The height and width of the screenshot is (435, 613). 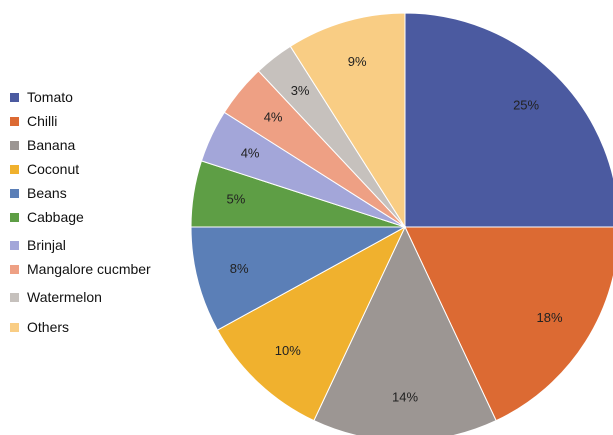 I want to click on legend-item-banana: Banana, so click(x=42, y=145).